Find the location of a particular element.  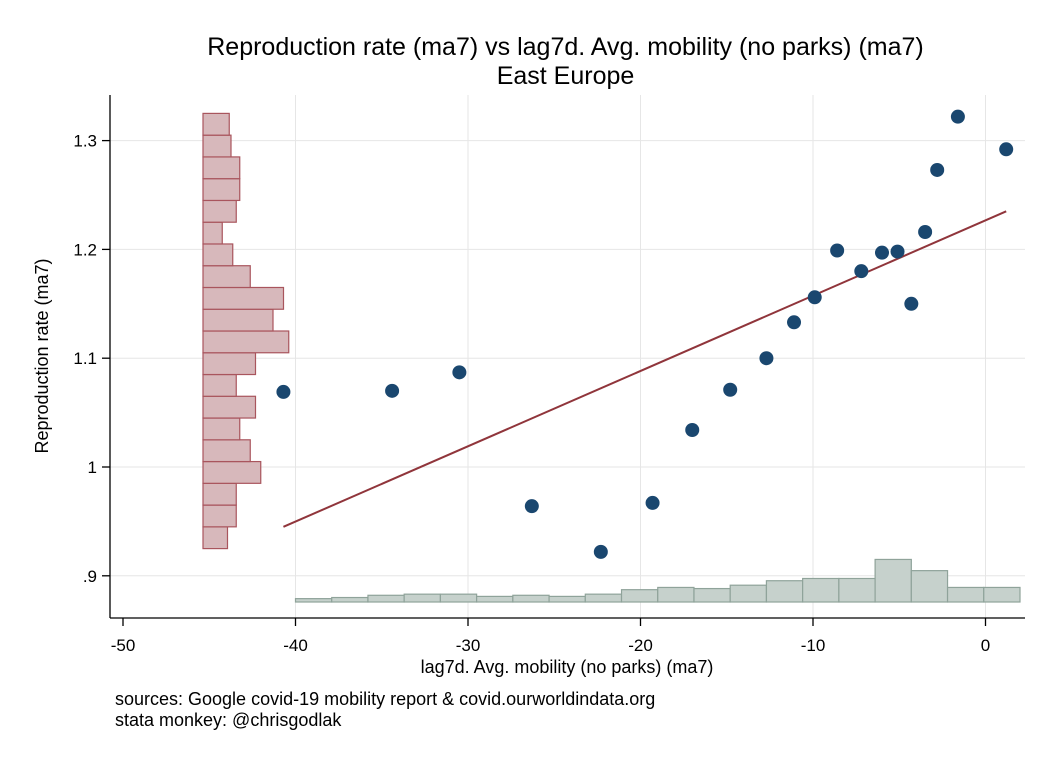

x-tick-label: -40 is located at coordinates (295, 645).